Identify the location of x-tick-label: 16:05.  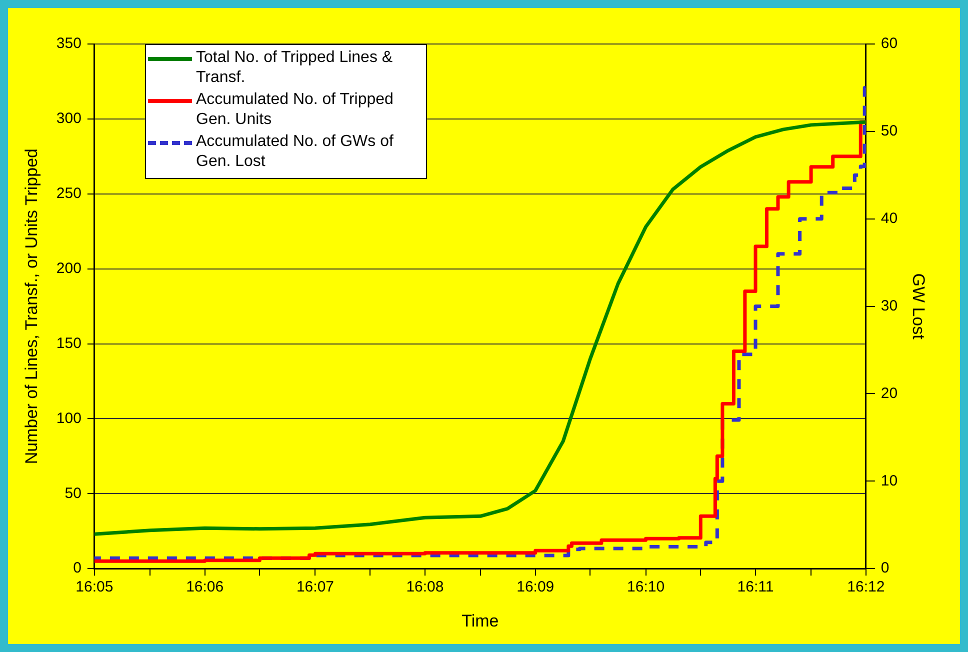
(95, 587).